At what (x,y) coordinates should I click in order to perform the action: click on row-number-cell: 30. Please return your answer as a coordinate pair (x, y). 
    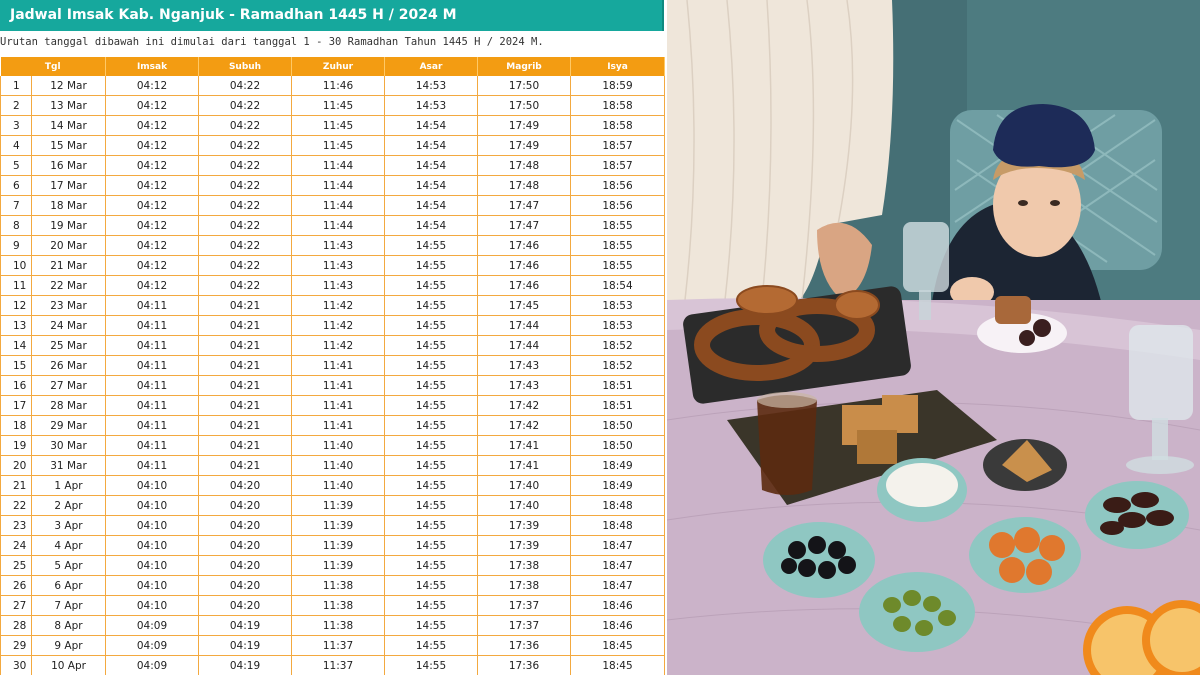
    Looking at the image, I should click on (16, 665).